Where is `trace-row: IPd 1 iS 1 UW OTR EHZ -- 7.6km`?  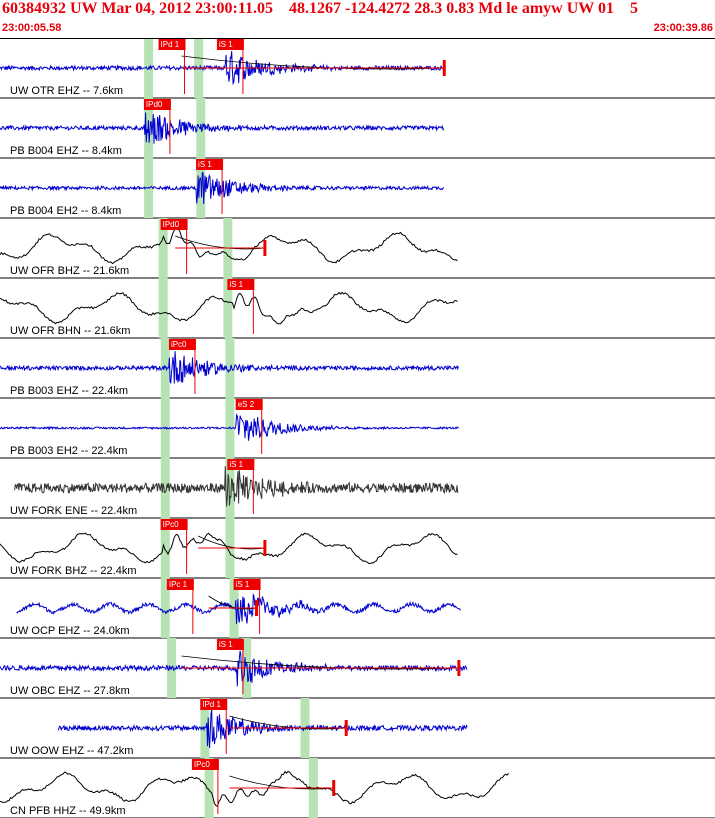 trace-row: IPd 1 iS 1 UW OTR EHZ -- 7.6km is located at coordinates (357, 68).